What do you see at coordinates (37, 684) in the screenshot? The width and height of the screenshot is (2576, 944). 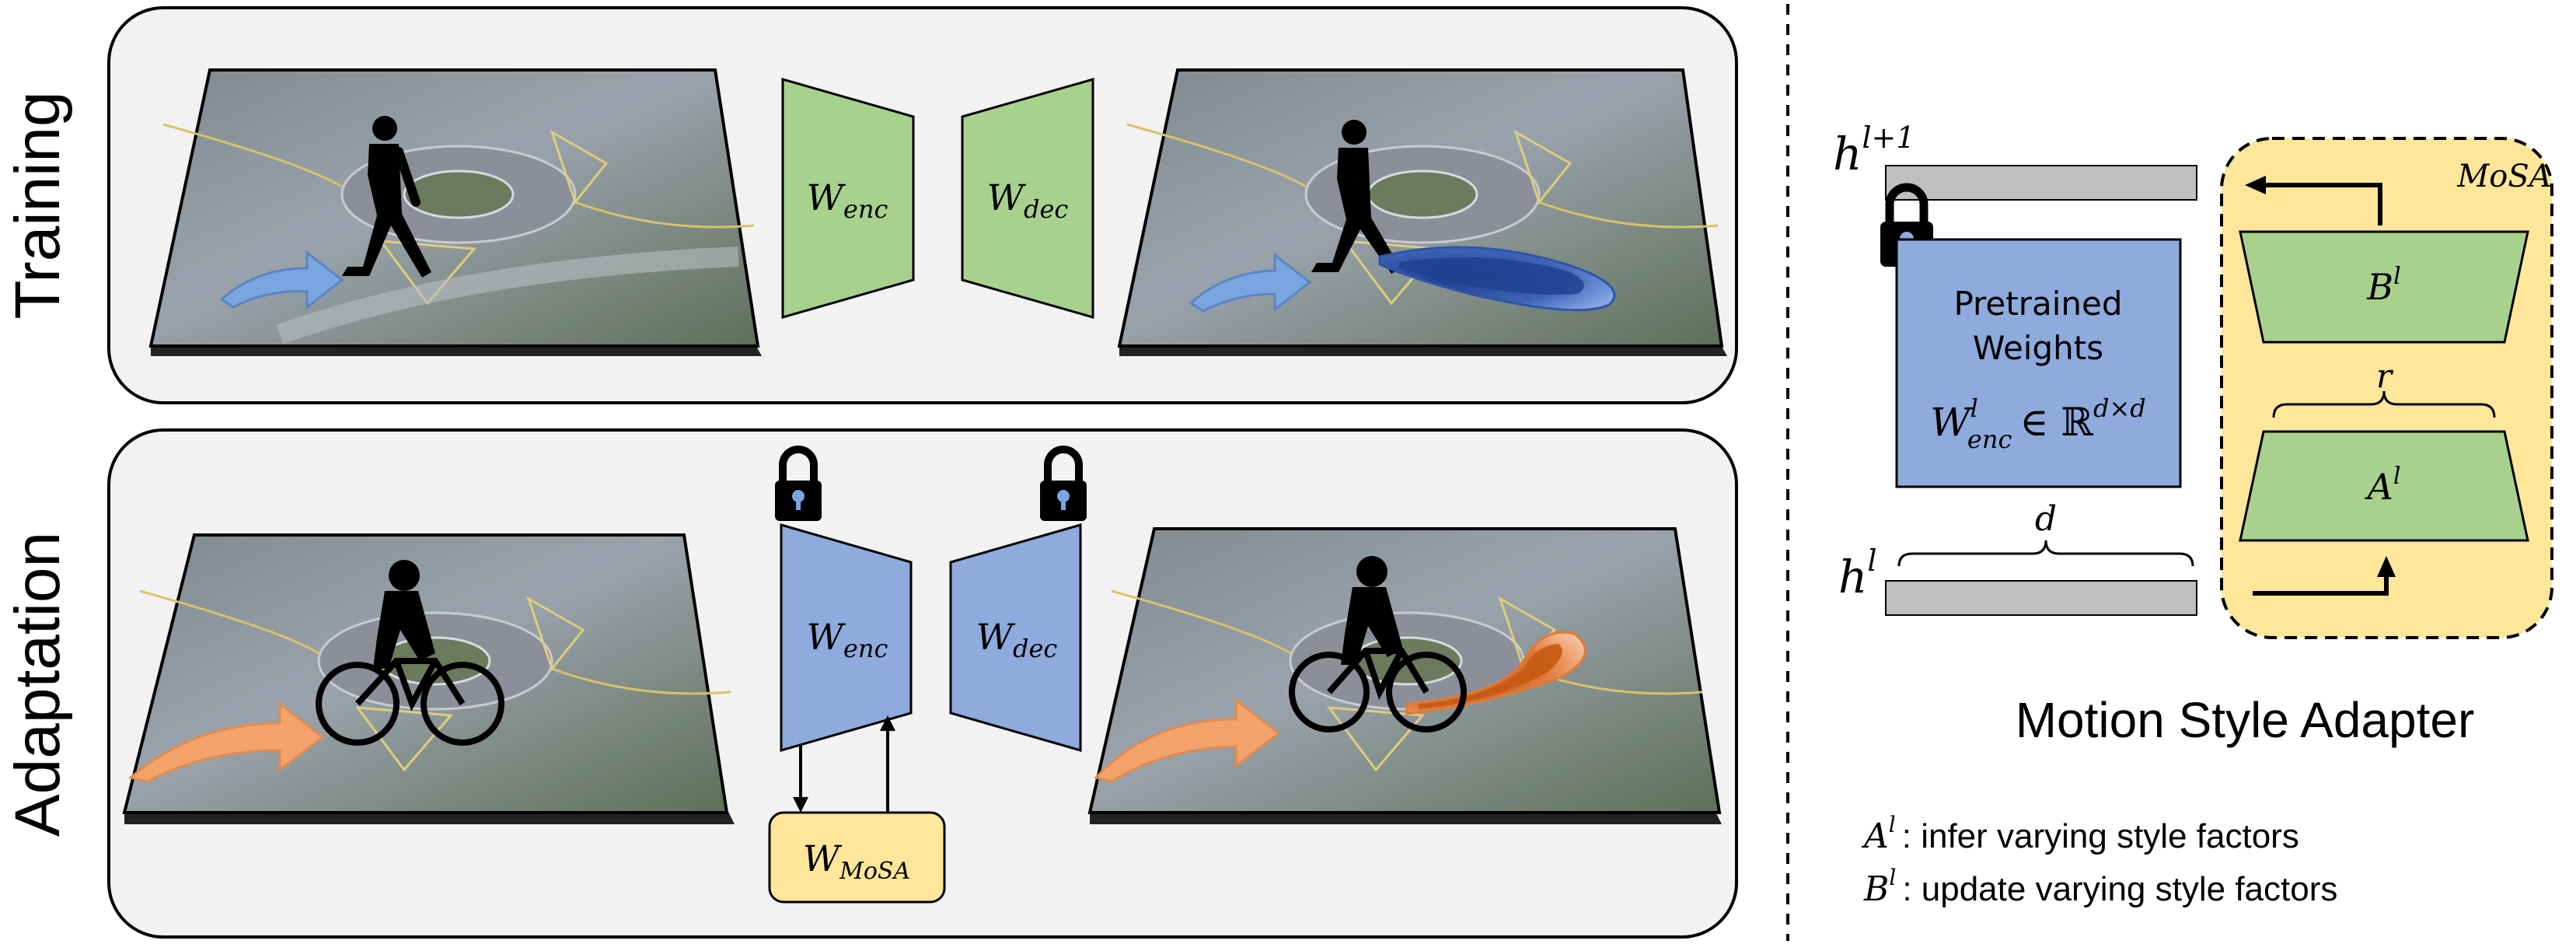 I see `adaptation-label: Adaptation` at bounding box center [37, 684].